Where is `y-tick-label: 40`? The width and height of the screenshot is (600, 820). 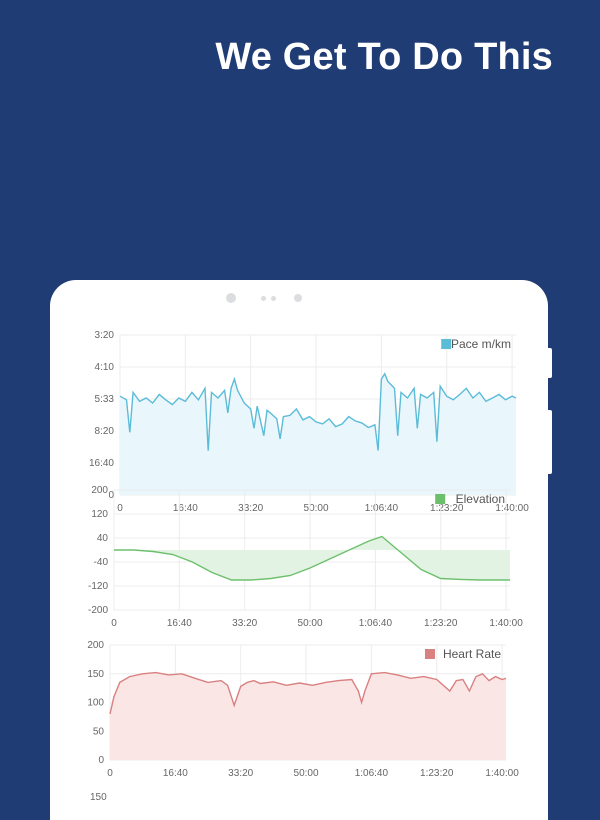
y-tick-label: 40 is located at coordinates (103, 538).